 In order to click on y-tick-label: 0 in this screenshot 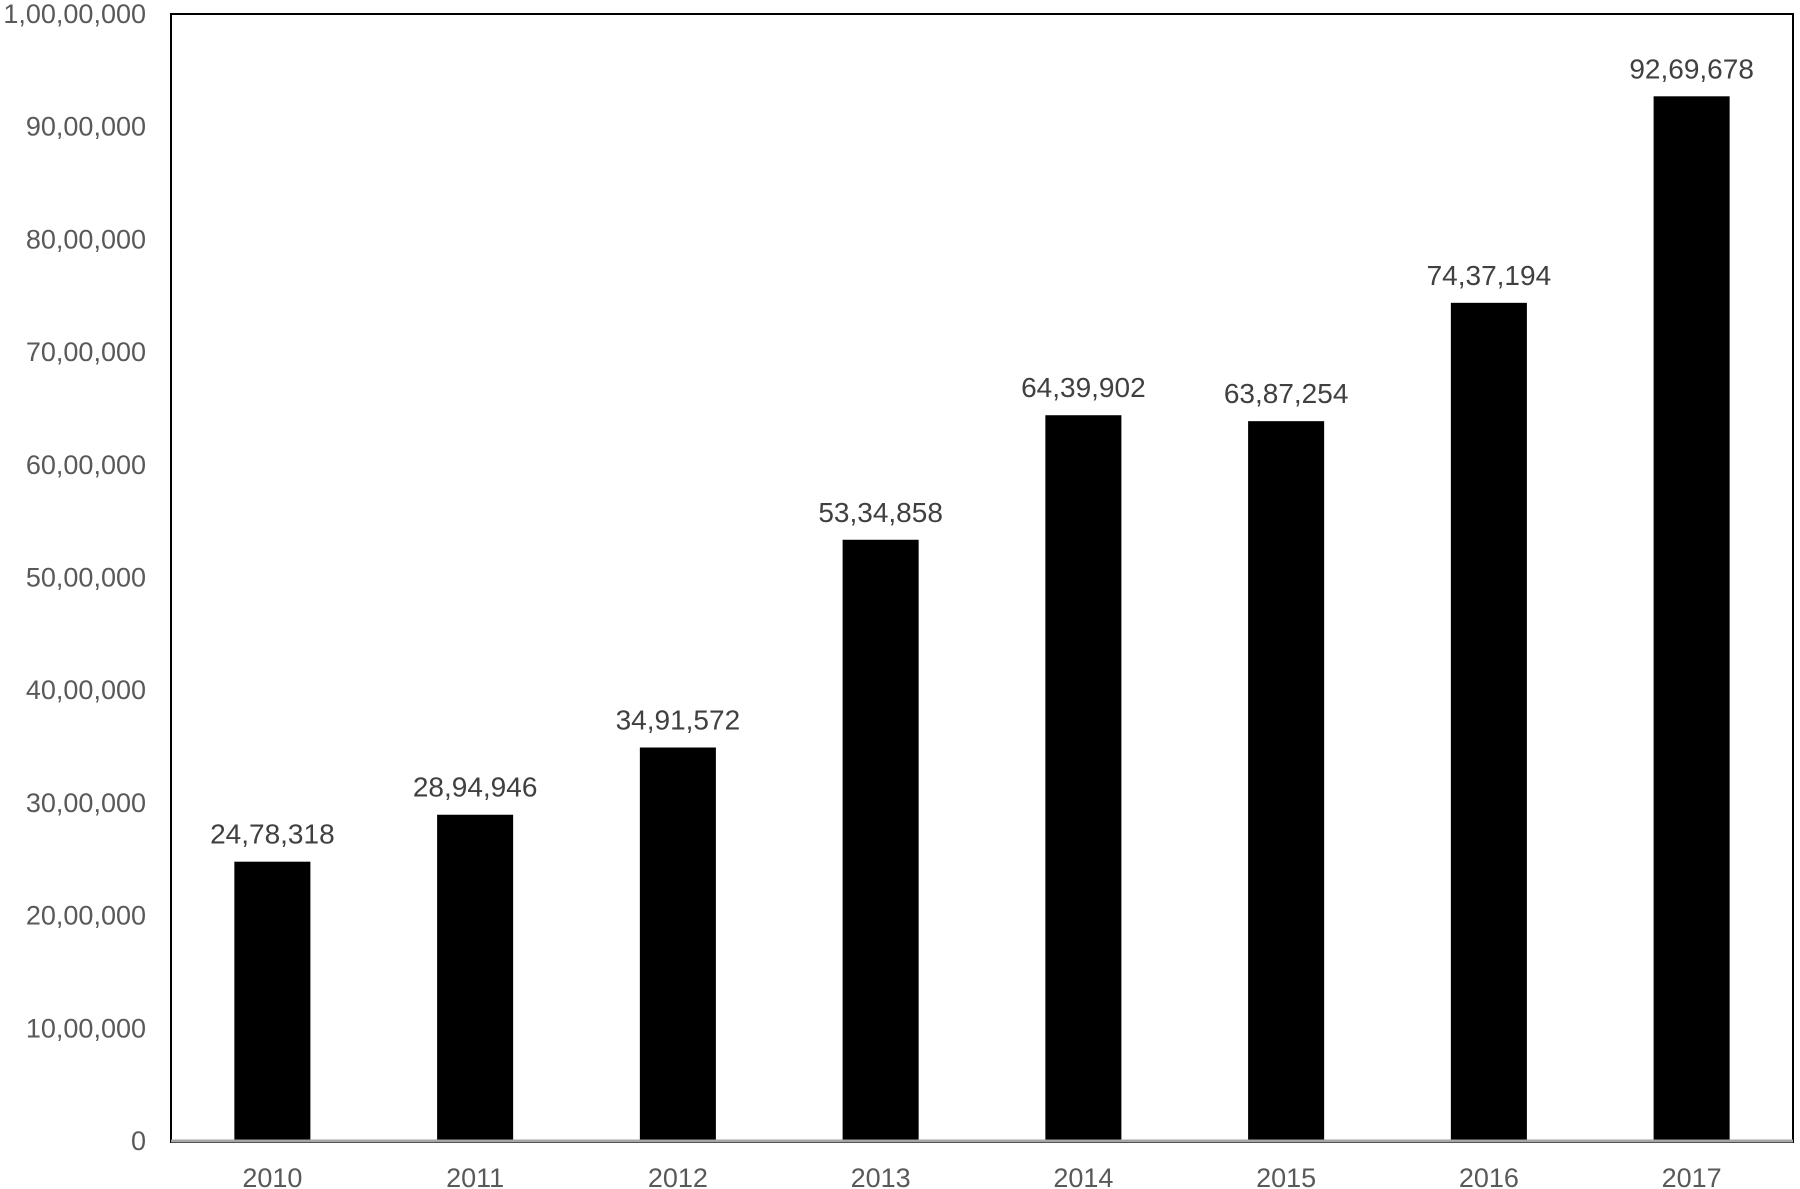, I will do `click(138, 1141)`.